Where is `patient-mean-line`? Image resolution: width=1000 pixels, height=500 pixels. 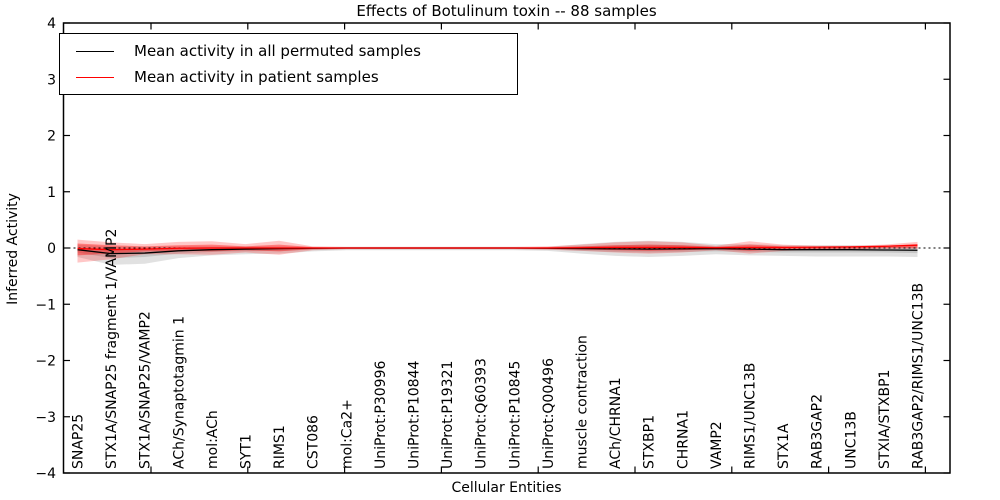 patient-mean-line is located at coordinates (497, 247).